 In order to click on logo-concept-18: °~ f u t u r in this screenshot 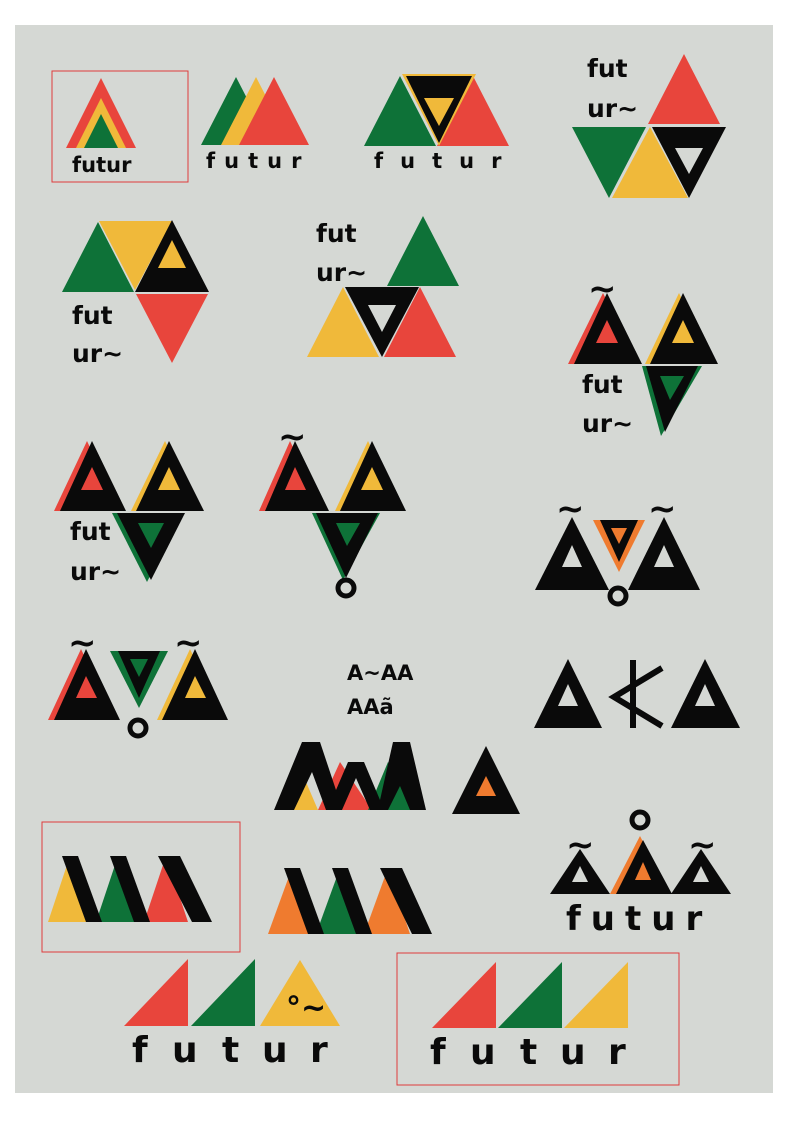, I will do `click(232, 1015)`.